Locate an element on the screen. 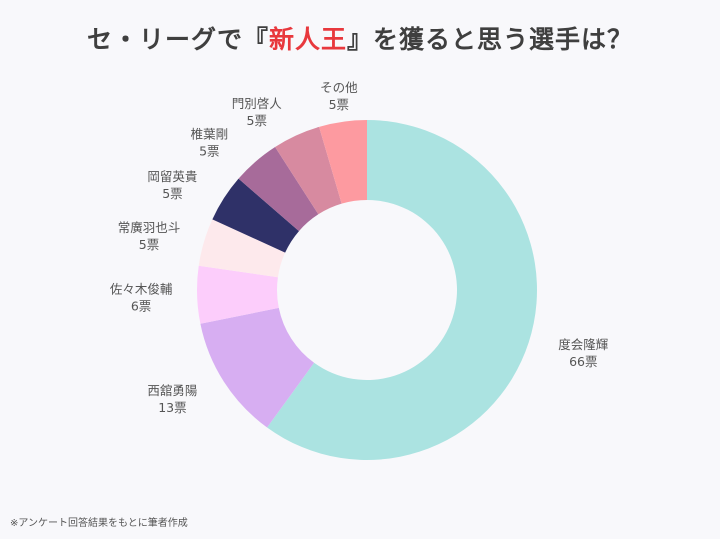 Image resolution: width=720 pixels, height=539 pixels. slice-椎葉剛 is located at coordinates (278, 189).